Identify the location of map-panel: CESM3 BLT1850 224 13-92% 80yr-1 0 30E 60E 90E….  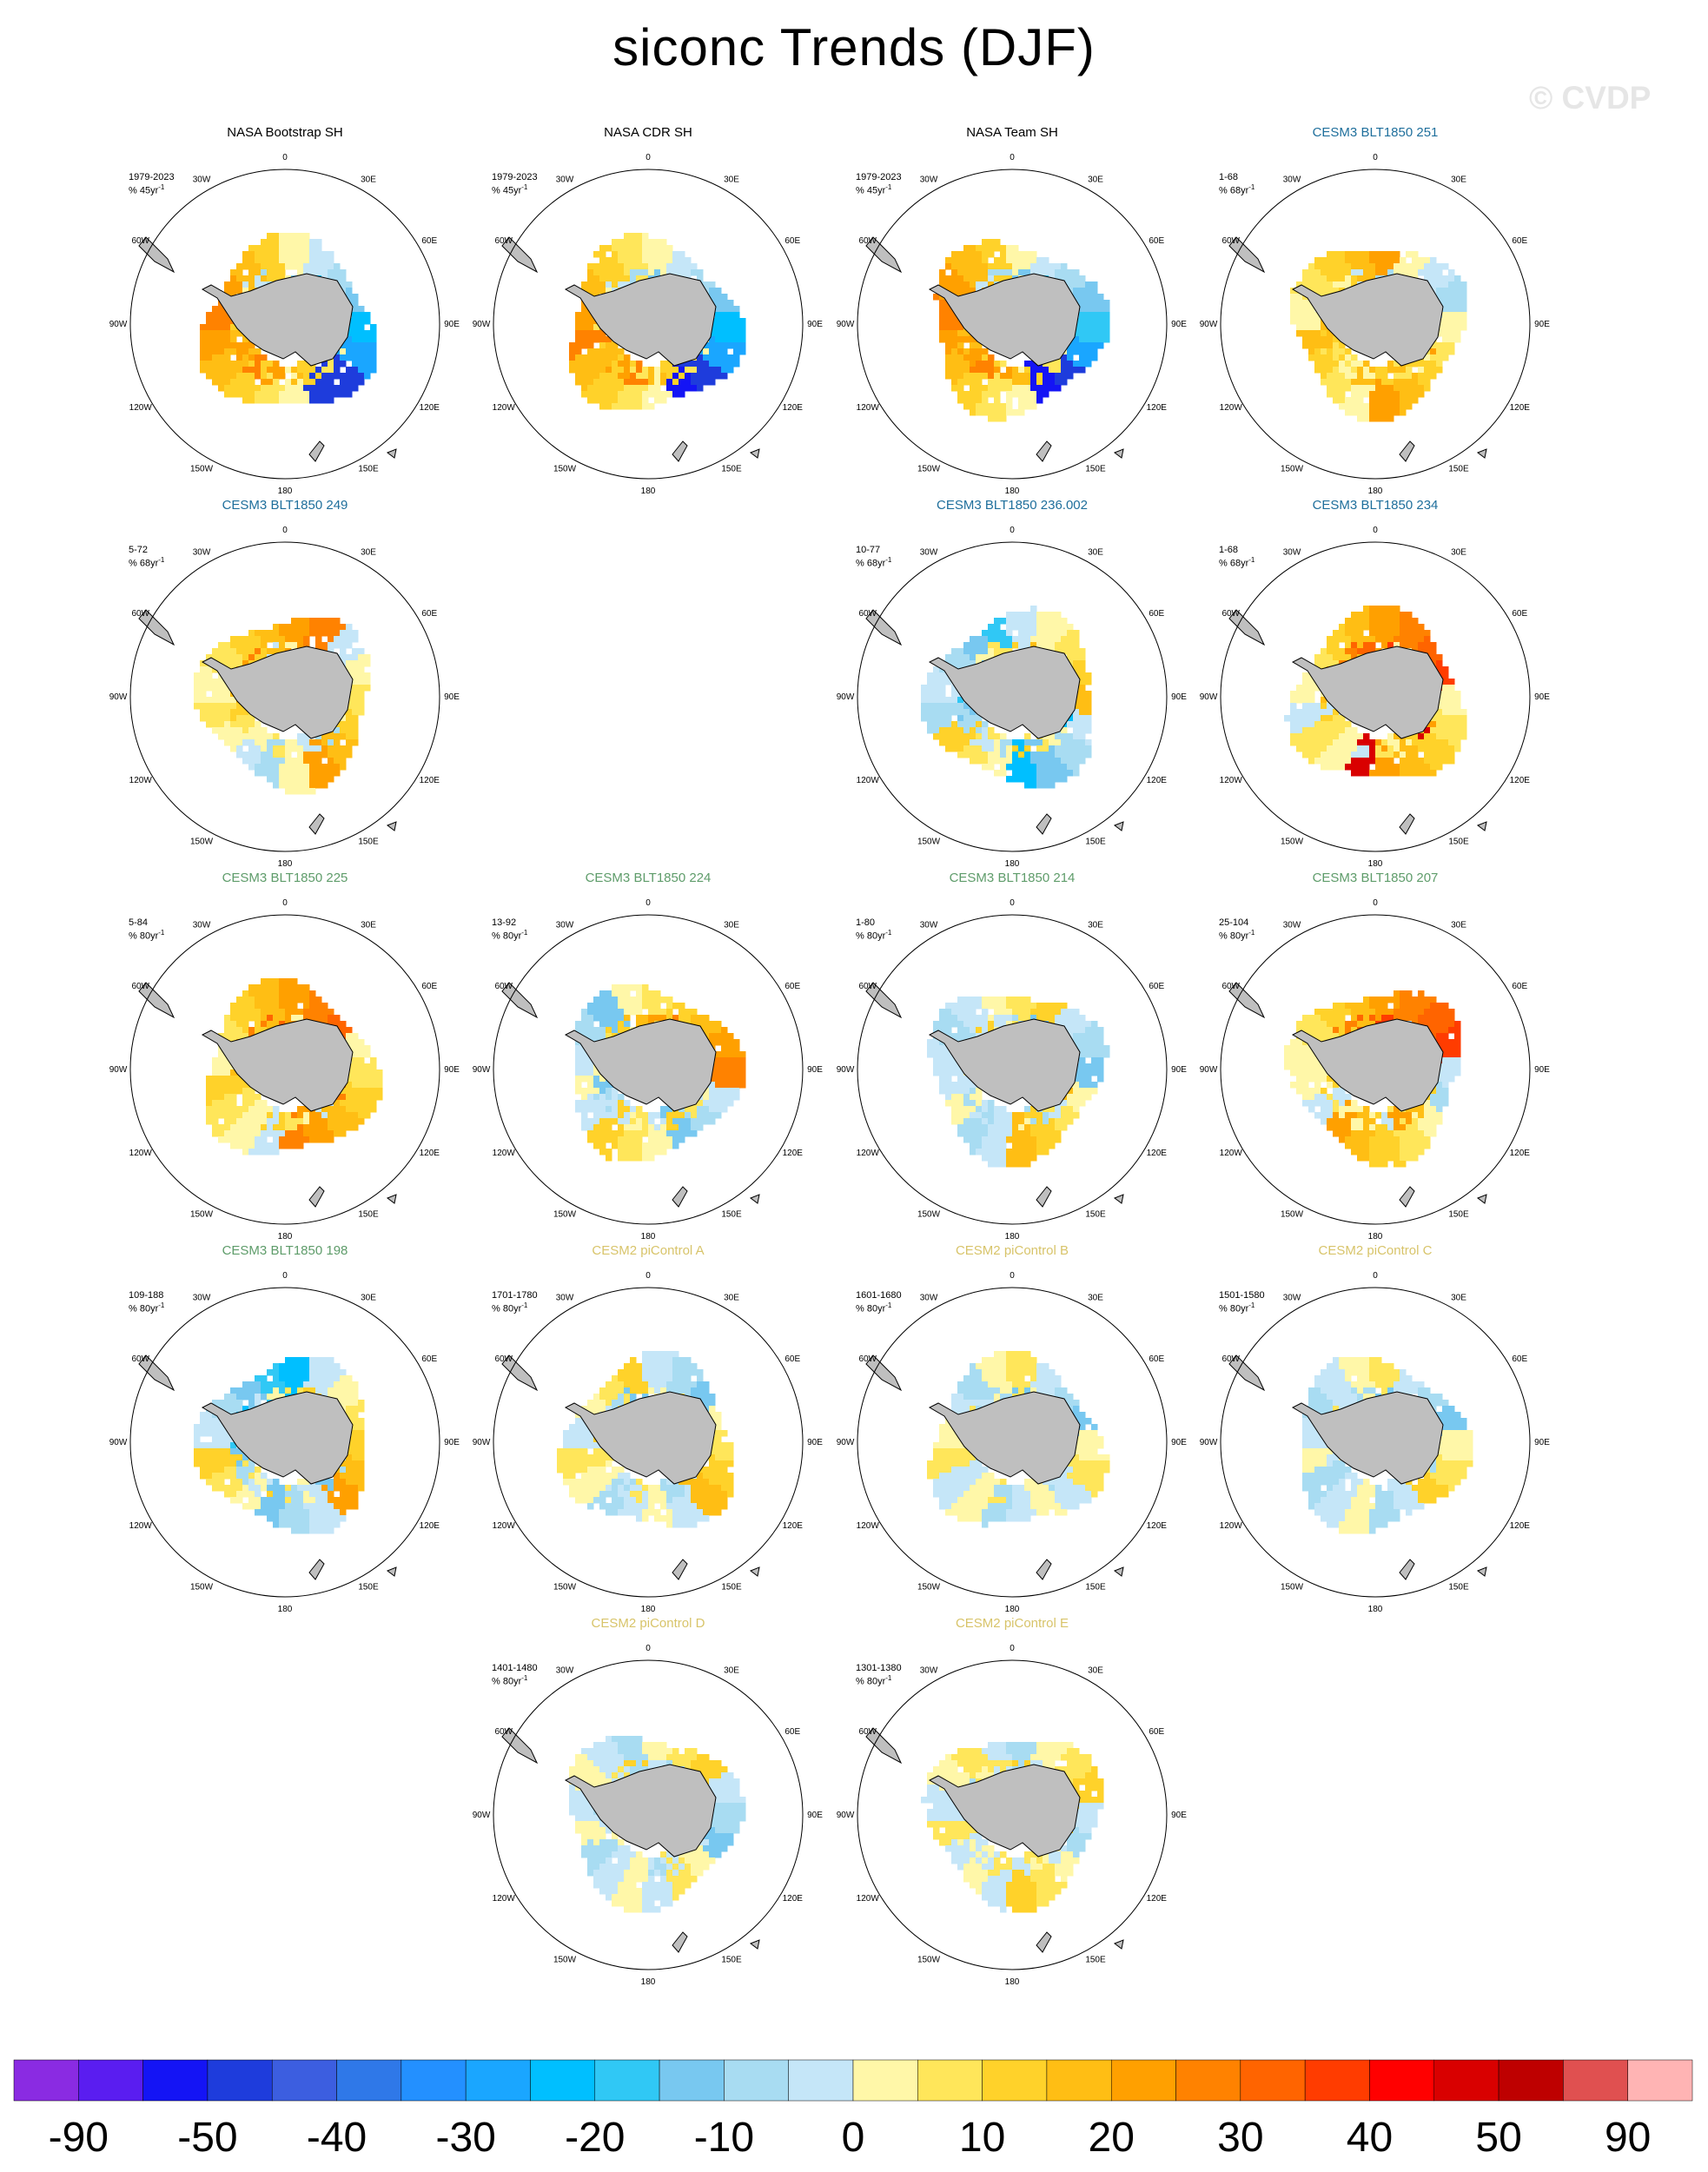
(648, 1055).